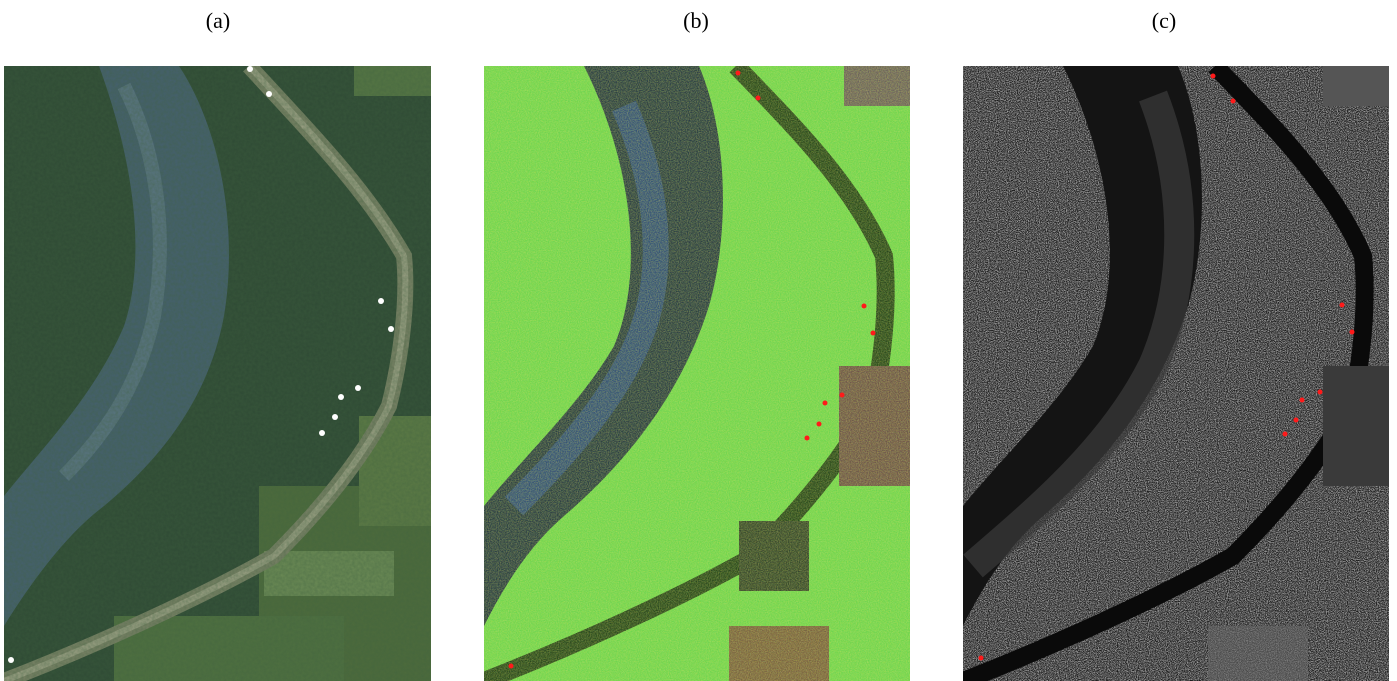 Image resolution: width=1397 pixels, height=681 pixels. Describe the element at coordinates (218, 20) in the screenshot. I see `panel-a-label: (a)` at that location.